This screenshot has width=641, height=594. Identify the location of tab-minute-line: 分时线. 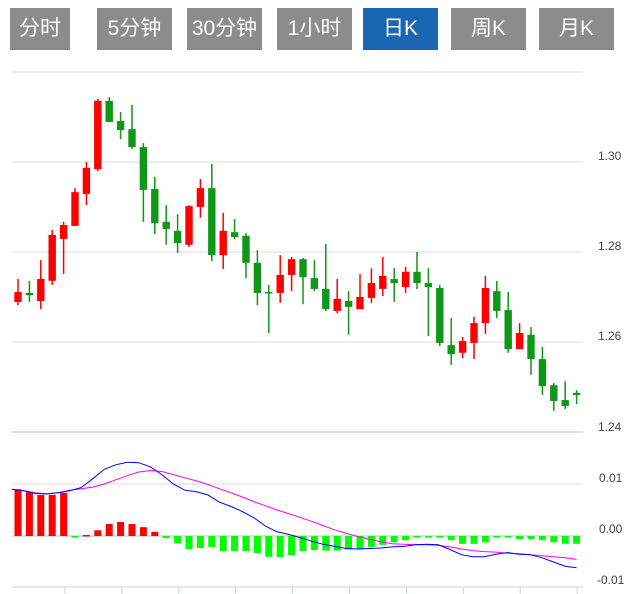
(40, 45).